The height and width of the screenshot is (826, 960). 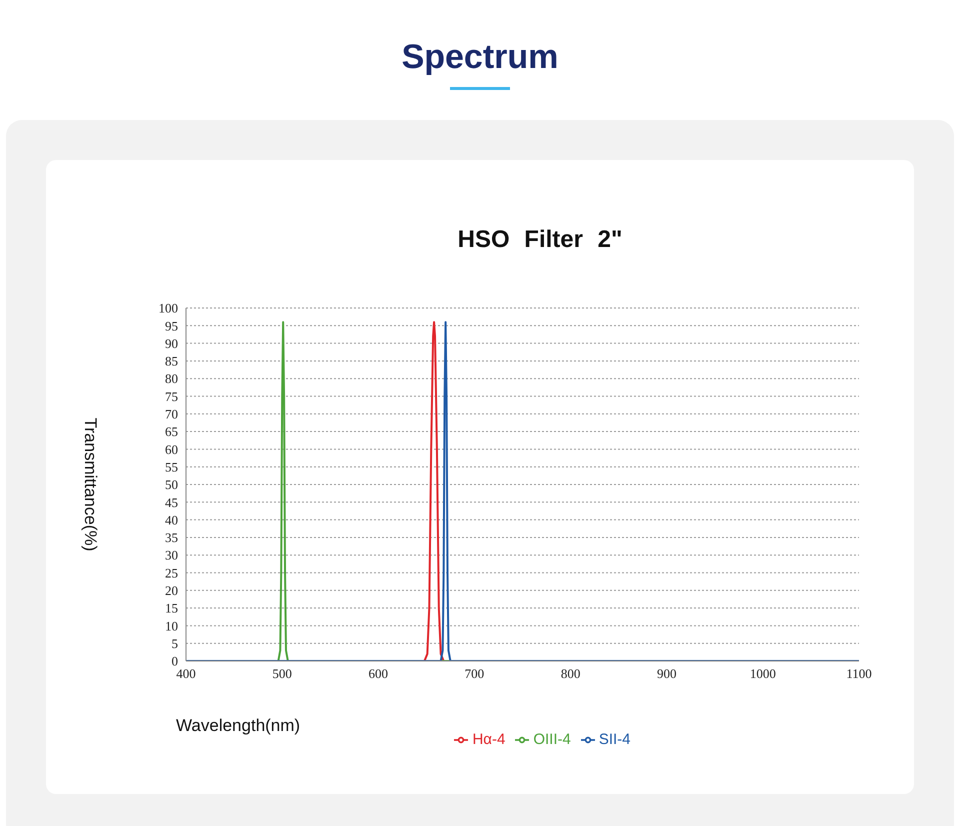 What do you see at coordinates (175, 661) in the screenshot?
I see `y-tick-label: 0` at bounding box center [175, 661].